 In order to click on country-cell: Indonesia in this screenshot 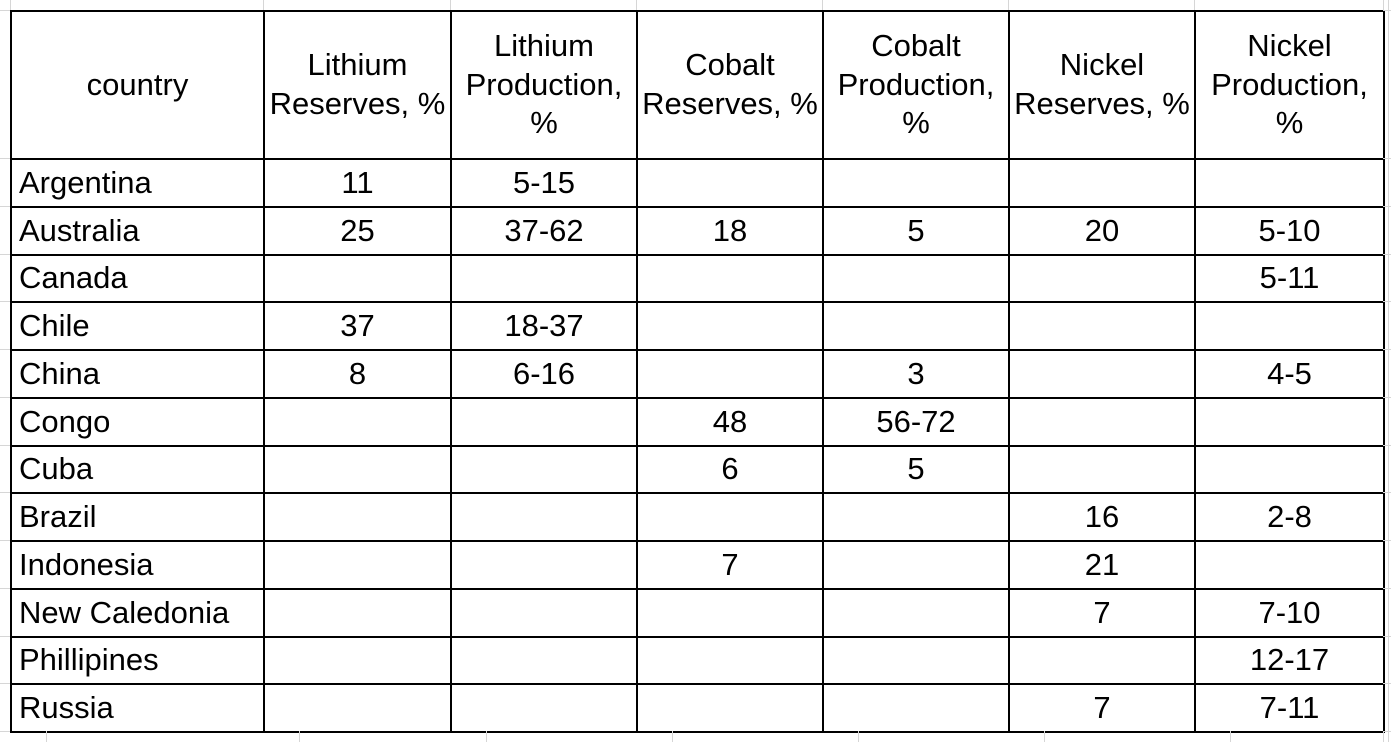, I will do `click(137, 565)`.